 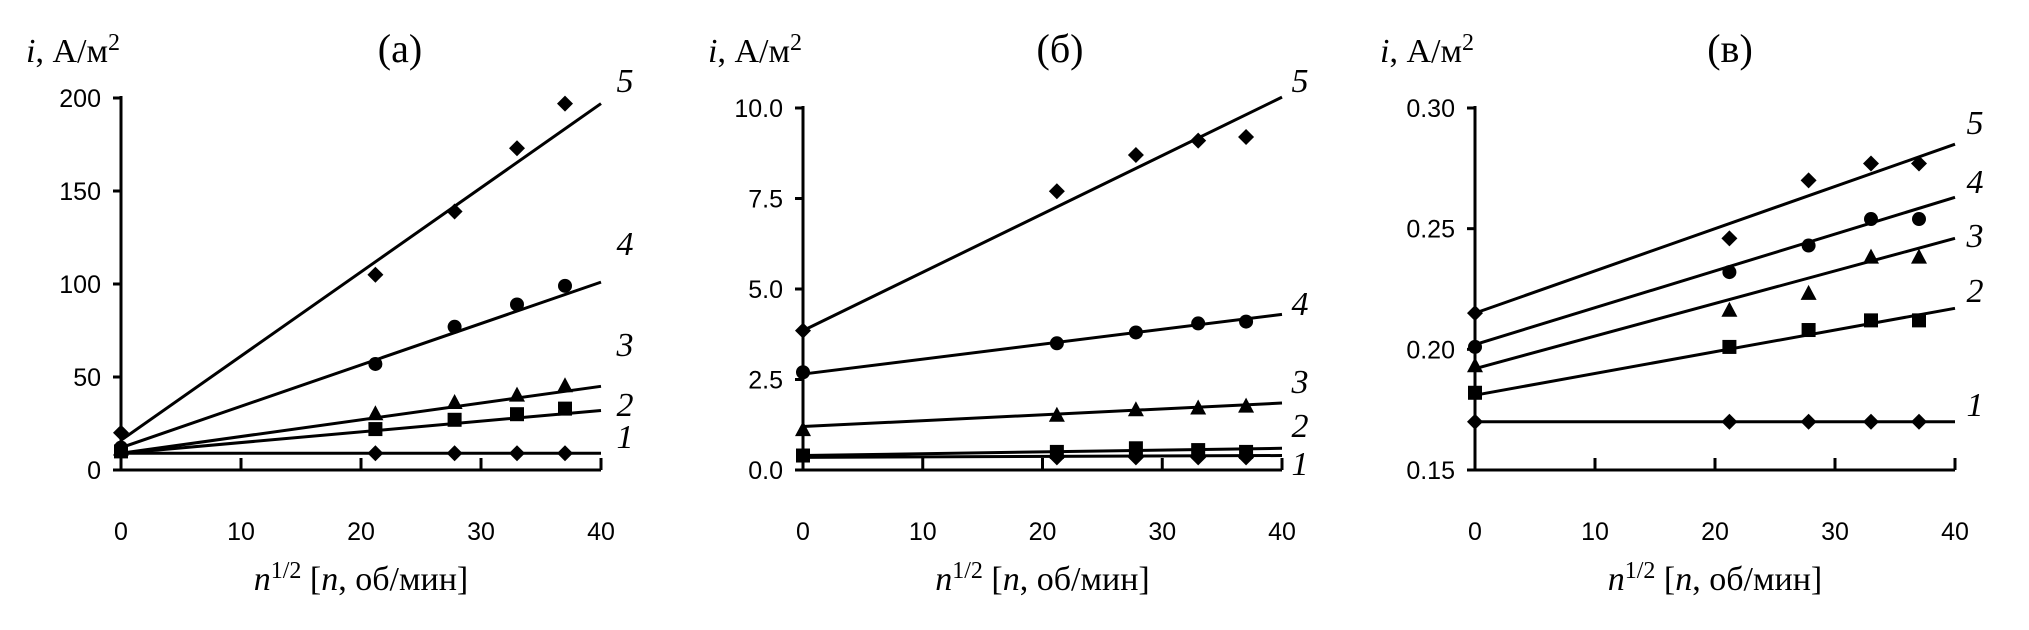 What do you see at coordinates (1430, 350) in the screenshot?
I see `y-tick-label: 0.20` at bounding box center [1430, 350].